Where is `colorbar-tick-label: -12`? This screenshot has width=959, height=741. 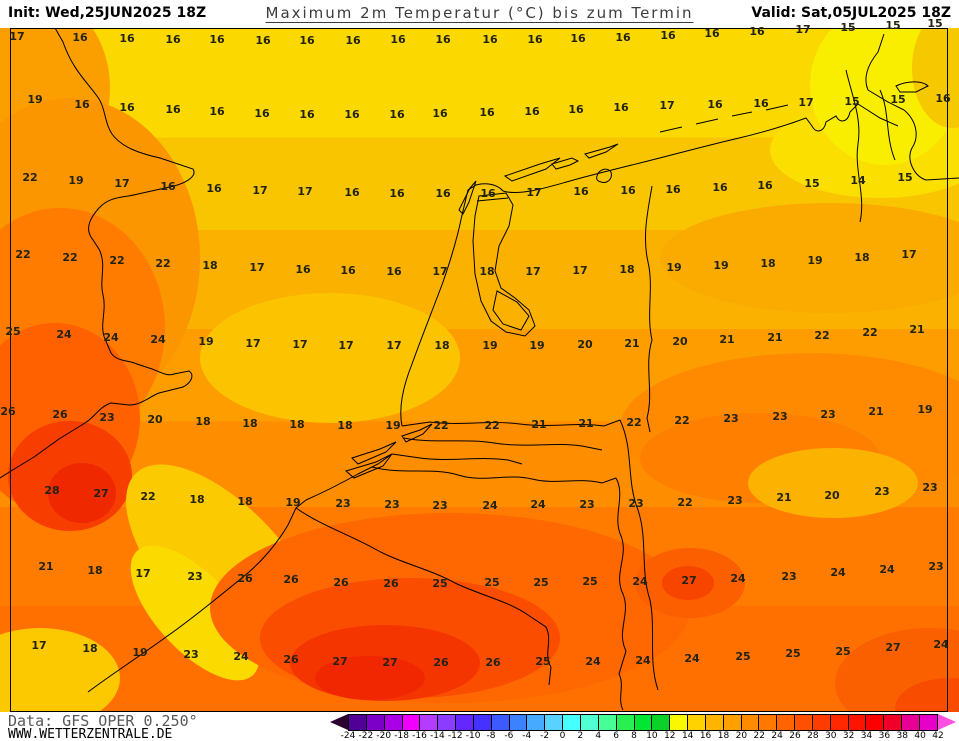 colorbar-tick-label: -12 is located at coordinates (455, 736).